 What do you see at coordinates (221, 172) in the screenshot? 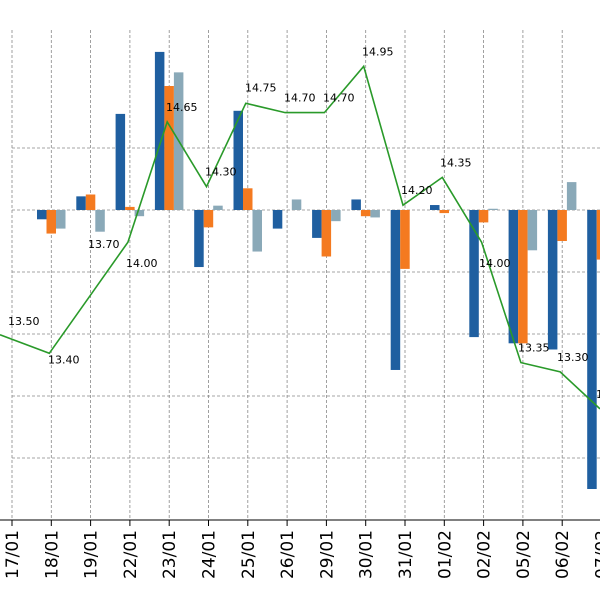
I see `line-data-label: 14.30` at bounding box center [221, 172].